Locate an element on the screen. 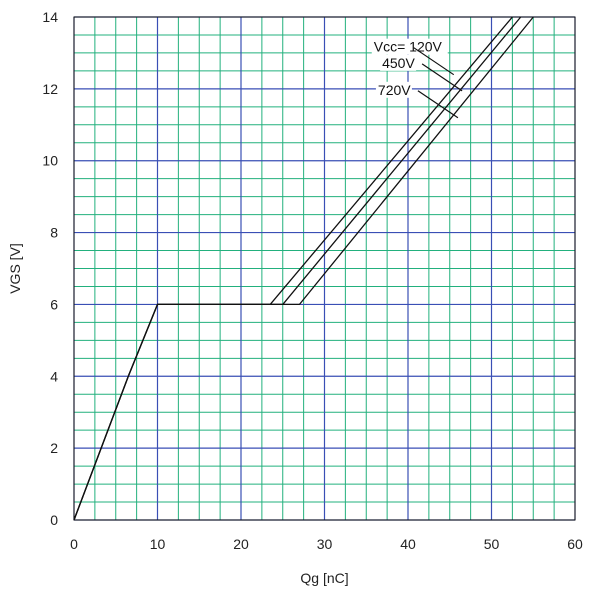 This screenshot has width=589, height=595. x-tick-labels: 0 10 20 30 40 50 60 is located at coordinates (326, 544).